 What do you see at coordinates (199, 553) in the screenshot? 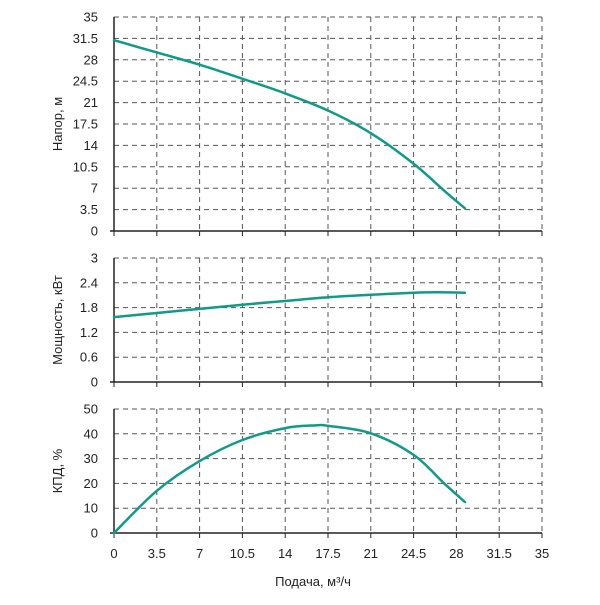
I see `x-tick-label: 7` at bounding box center [199, 553].